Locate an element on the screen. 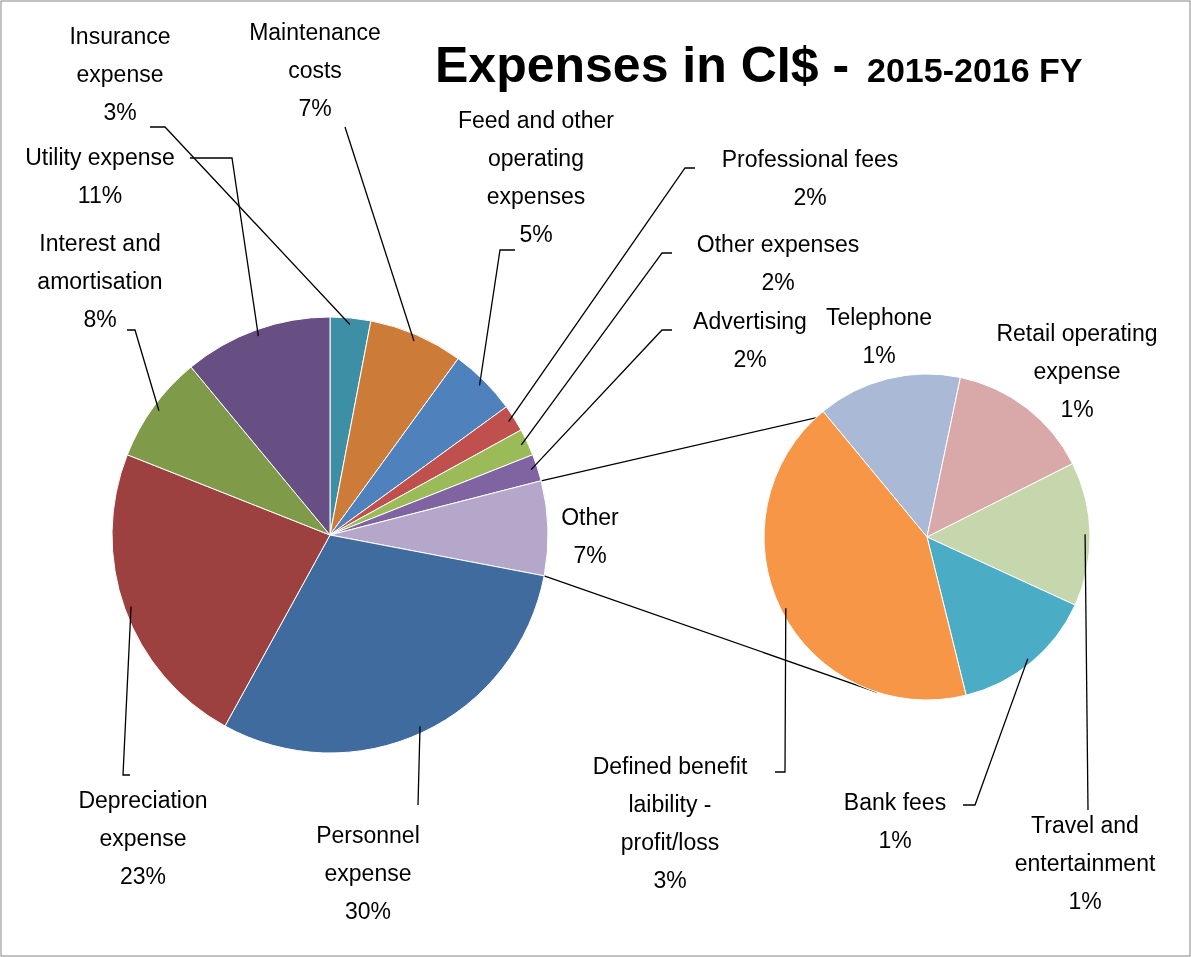 Image resolution: width=1191 pixels, height=957 pixels. data-label: 23% is located at coordinates (143, 875).